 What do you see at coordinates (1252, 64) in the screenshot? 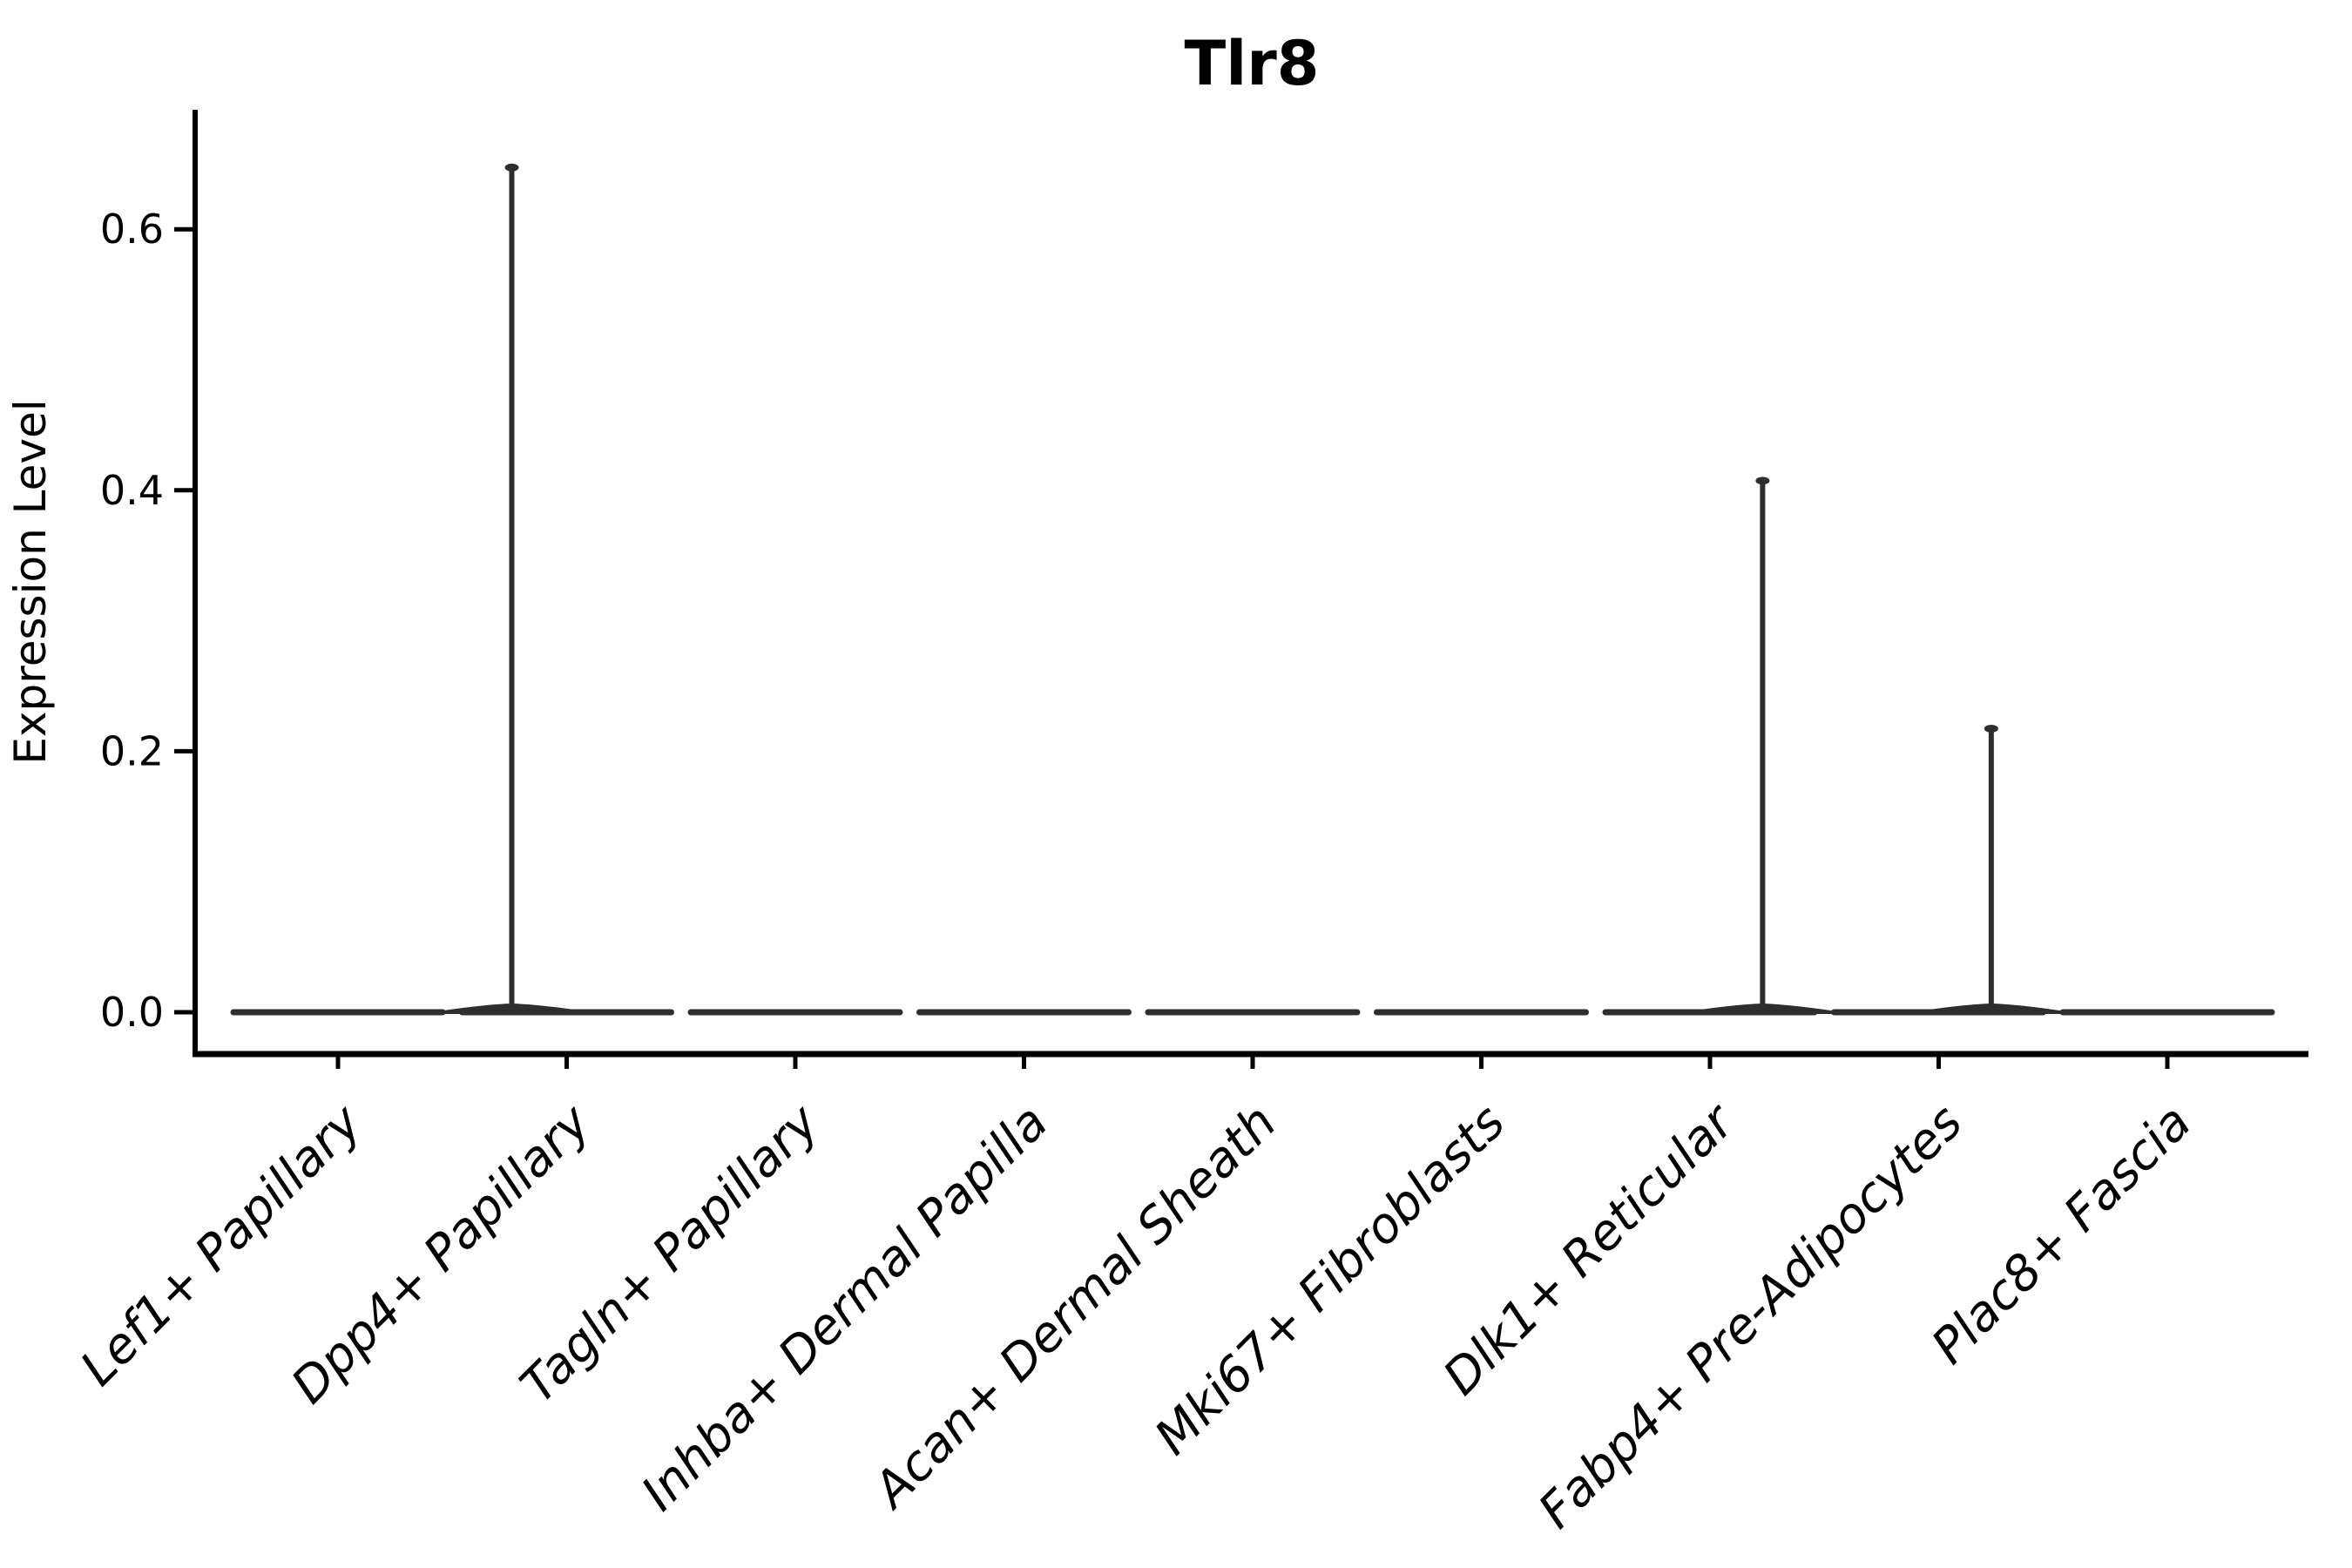
I see `plot-title: Tlr8` at bounding box center [1252, 64].